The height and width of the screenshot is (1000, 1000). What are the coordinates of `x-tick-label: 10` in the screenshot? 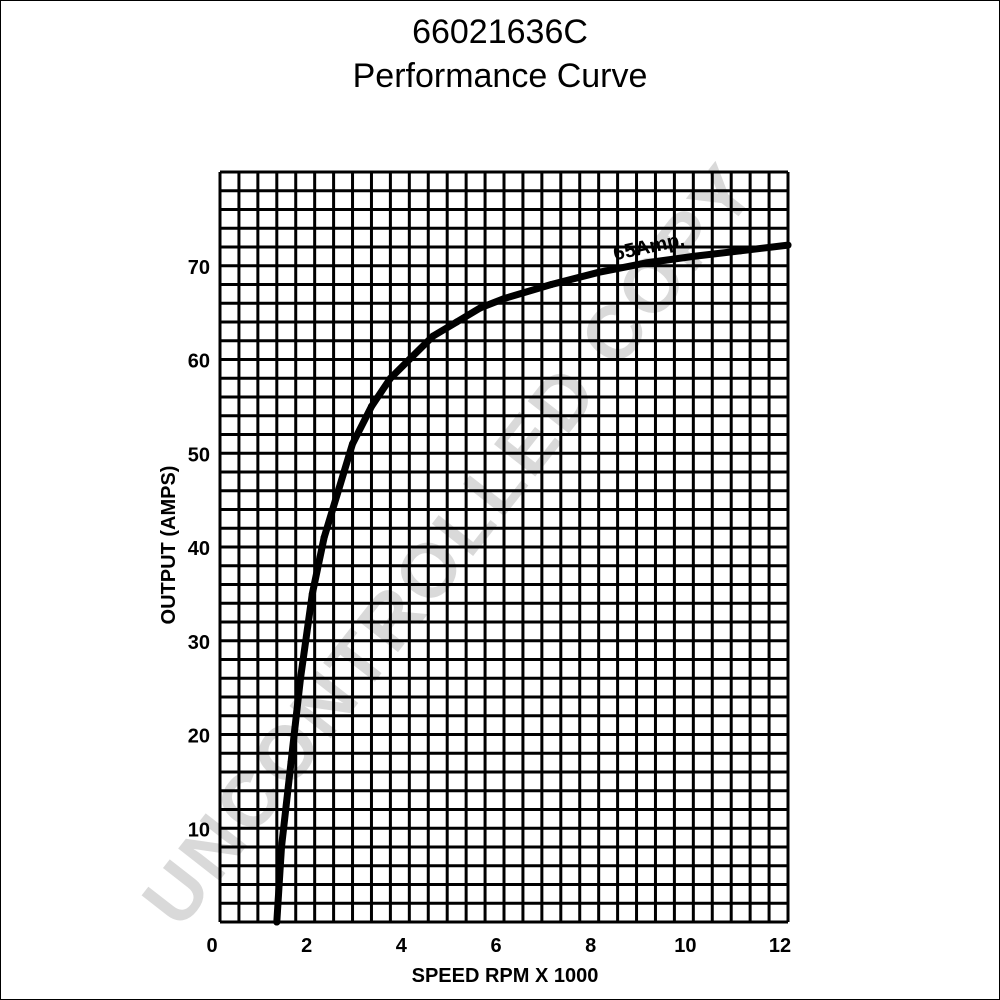 It's located at (685, 946).